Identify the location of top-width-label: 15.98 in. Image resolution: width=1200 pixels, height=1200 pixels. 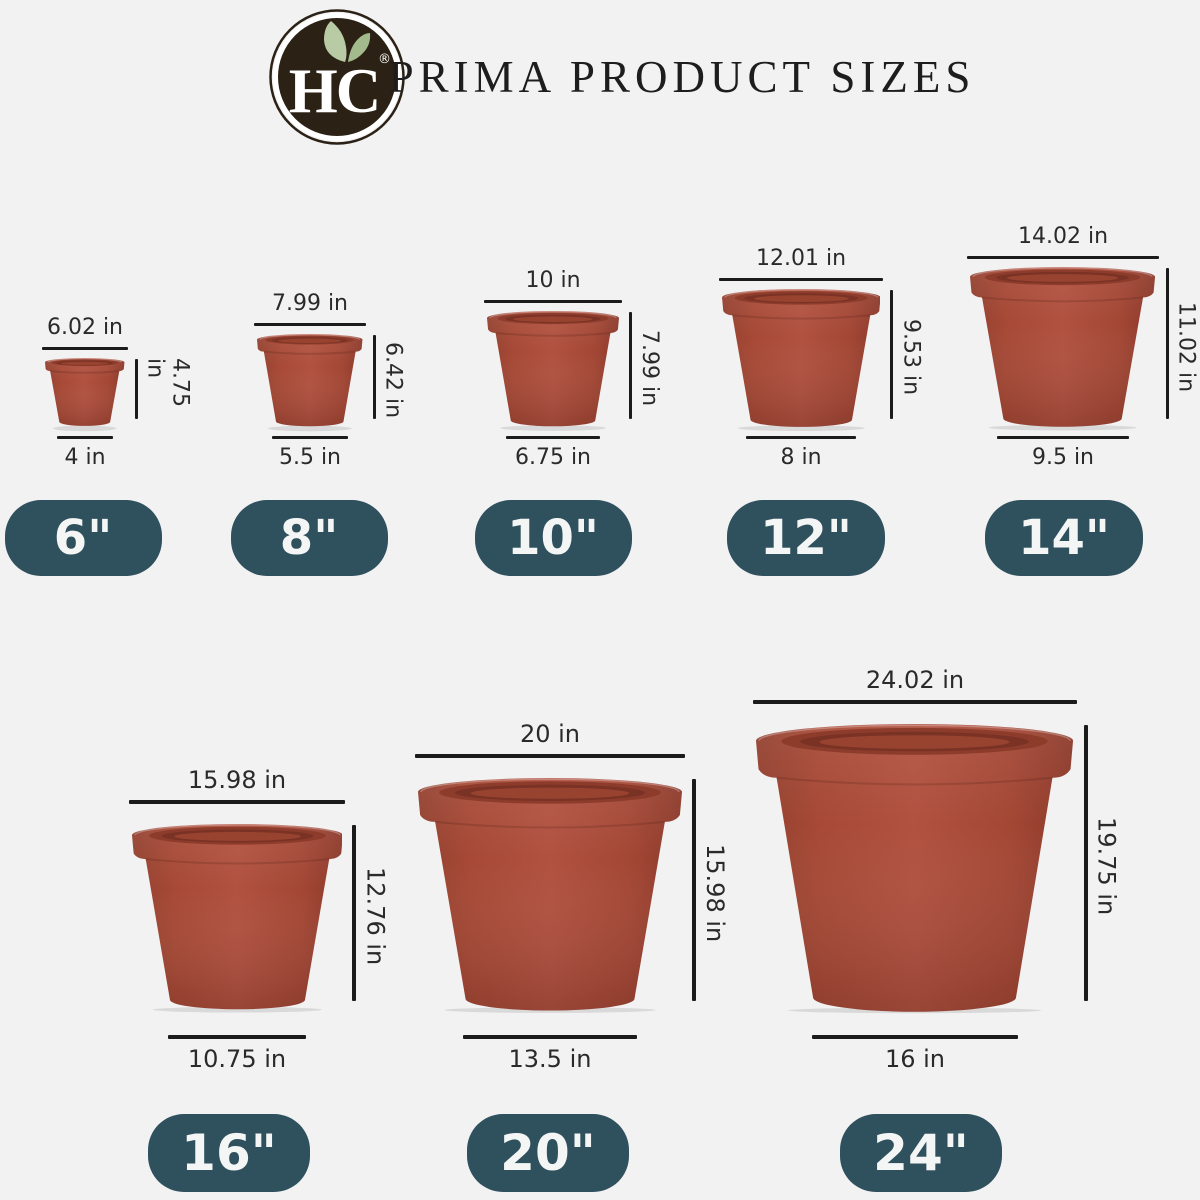
(237, 780).